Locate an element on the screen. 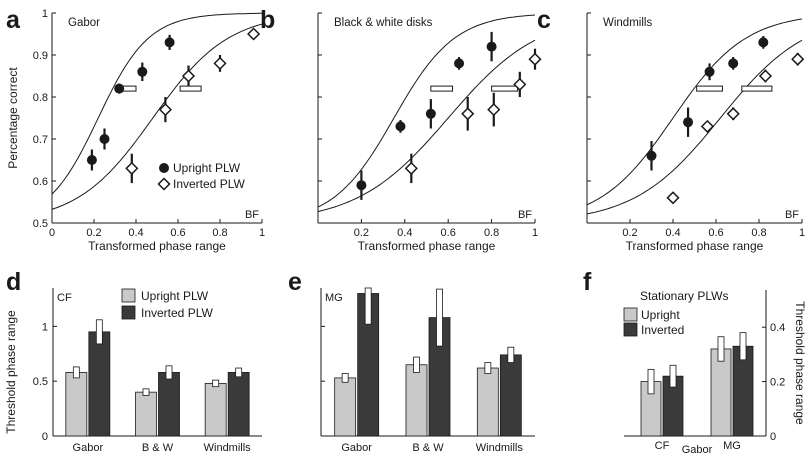 This screenshot has width=806, height=456. panel-title: Black & white disks is located at coordinates (383, 23).